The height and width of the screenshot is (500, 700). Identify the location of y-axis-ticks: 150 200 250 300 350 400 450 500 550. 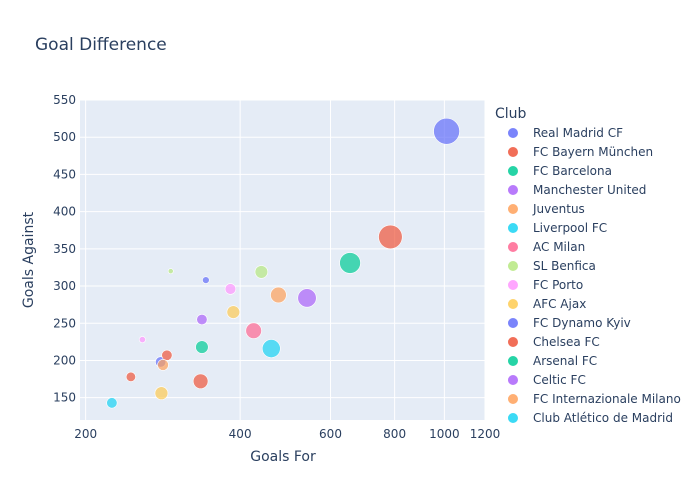
(64, 249).